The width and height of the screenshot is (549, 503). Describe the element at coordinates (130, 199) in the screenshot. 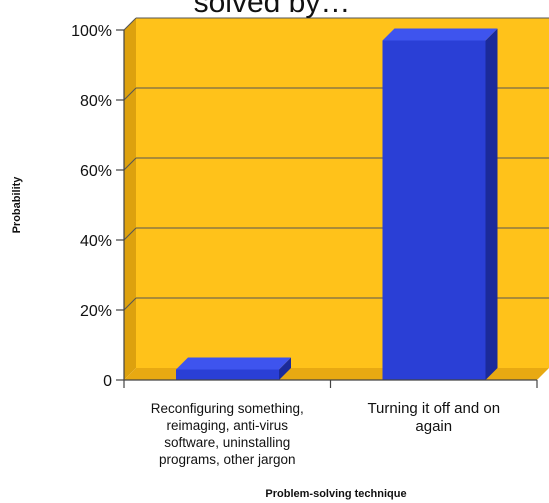

I see `plot-side-wall` at that location.